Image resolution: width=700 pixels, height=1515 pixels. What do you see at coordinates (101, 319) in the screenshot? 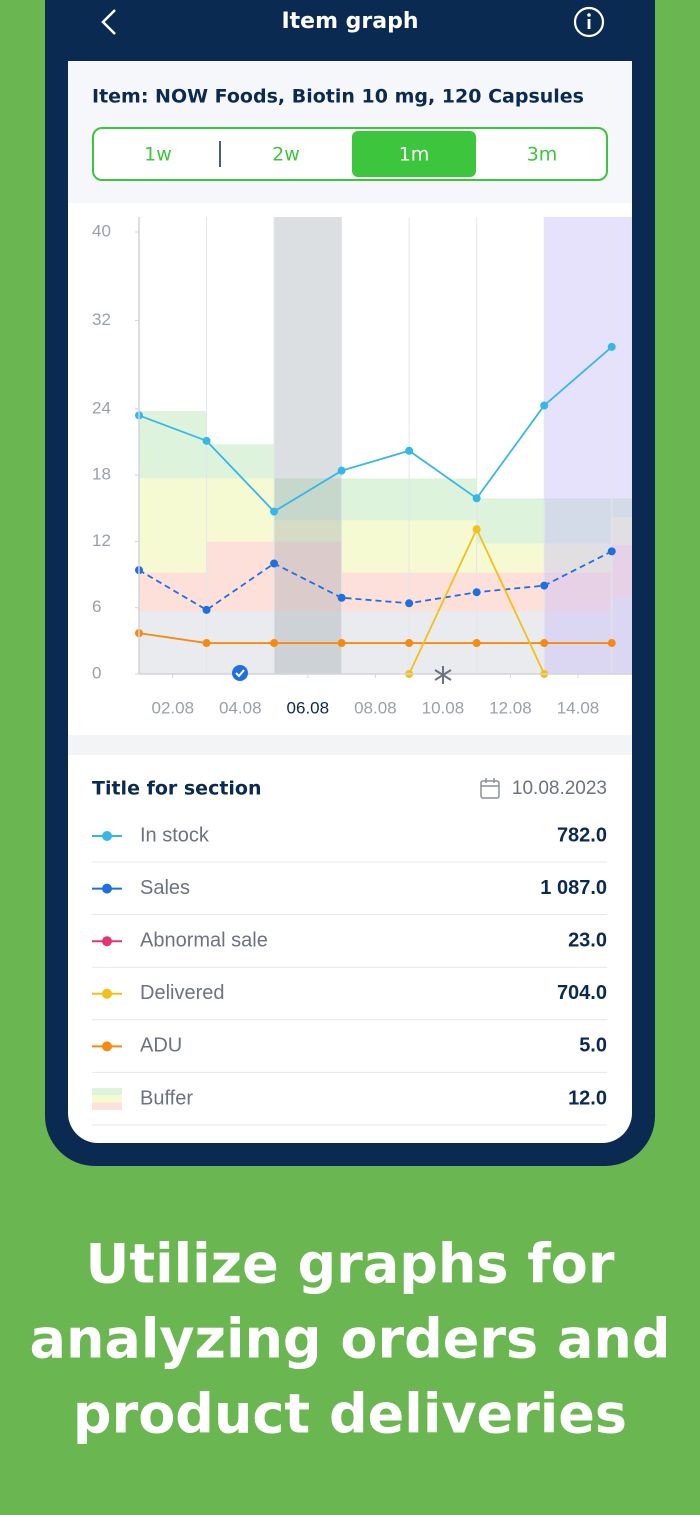
I see `y-tick-label: 32` at bounding box center [101, 319].